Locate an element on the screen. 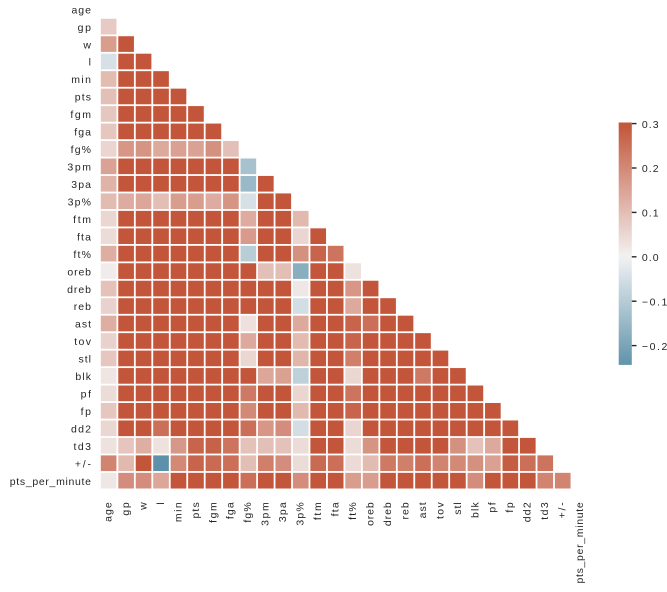 The height and width of the screenshot is (592, 667). svg-text: 0.1 is located at coordinates (650, 214).